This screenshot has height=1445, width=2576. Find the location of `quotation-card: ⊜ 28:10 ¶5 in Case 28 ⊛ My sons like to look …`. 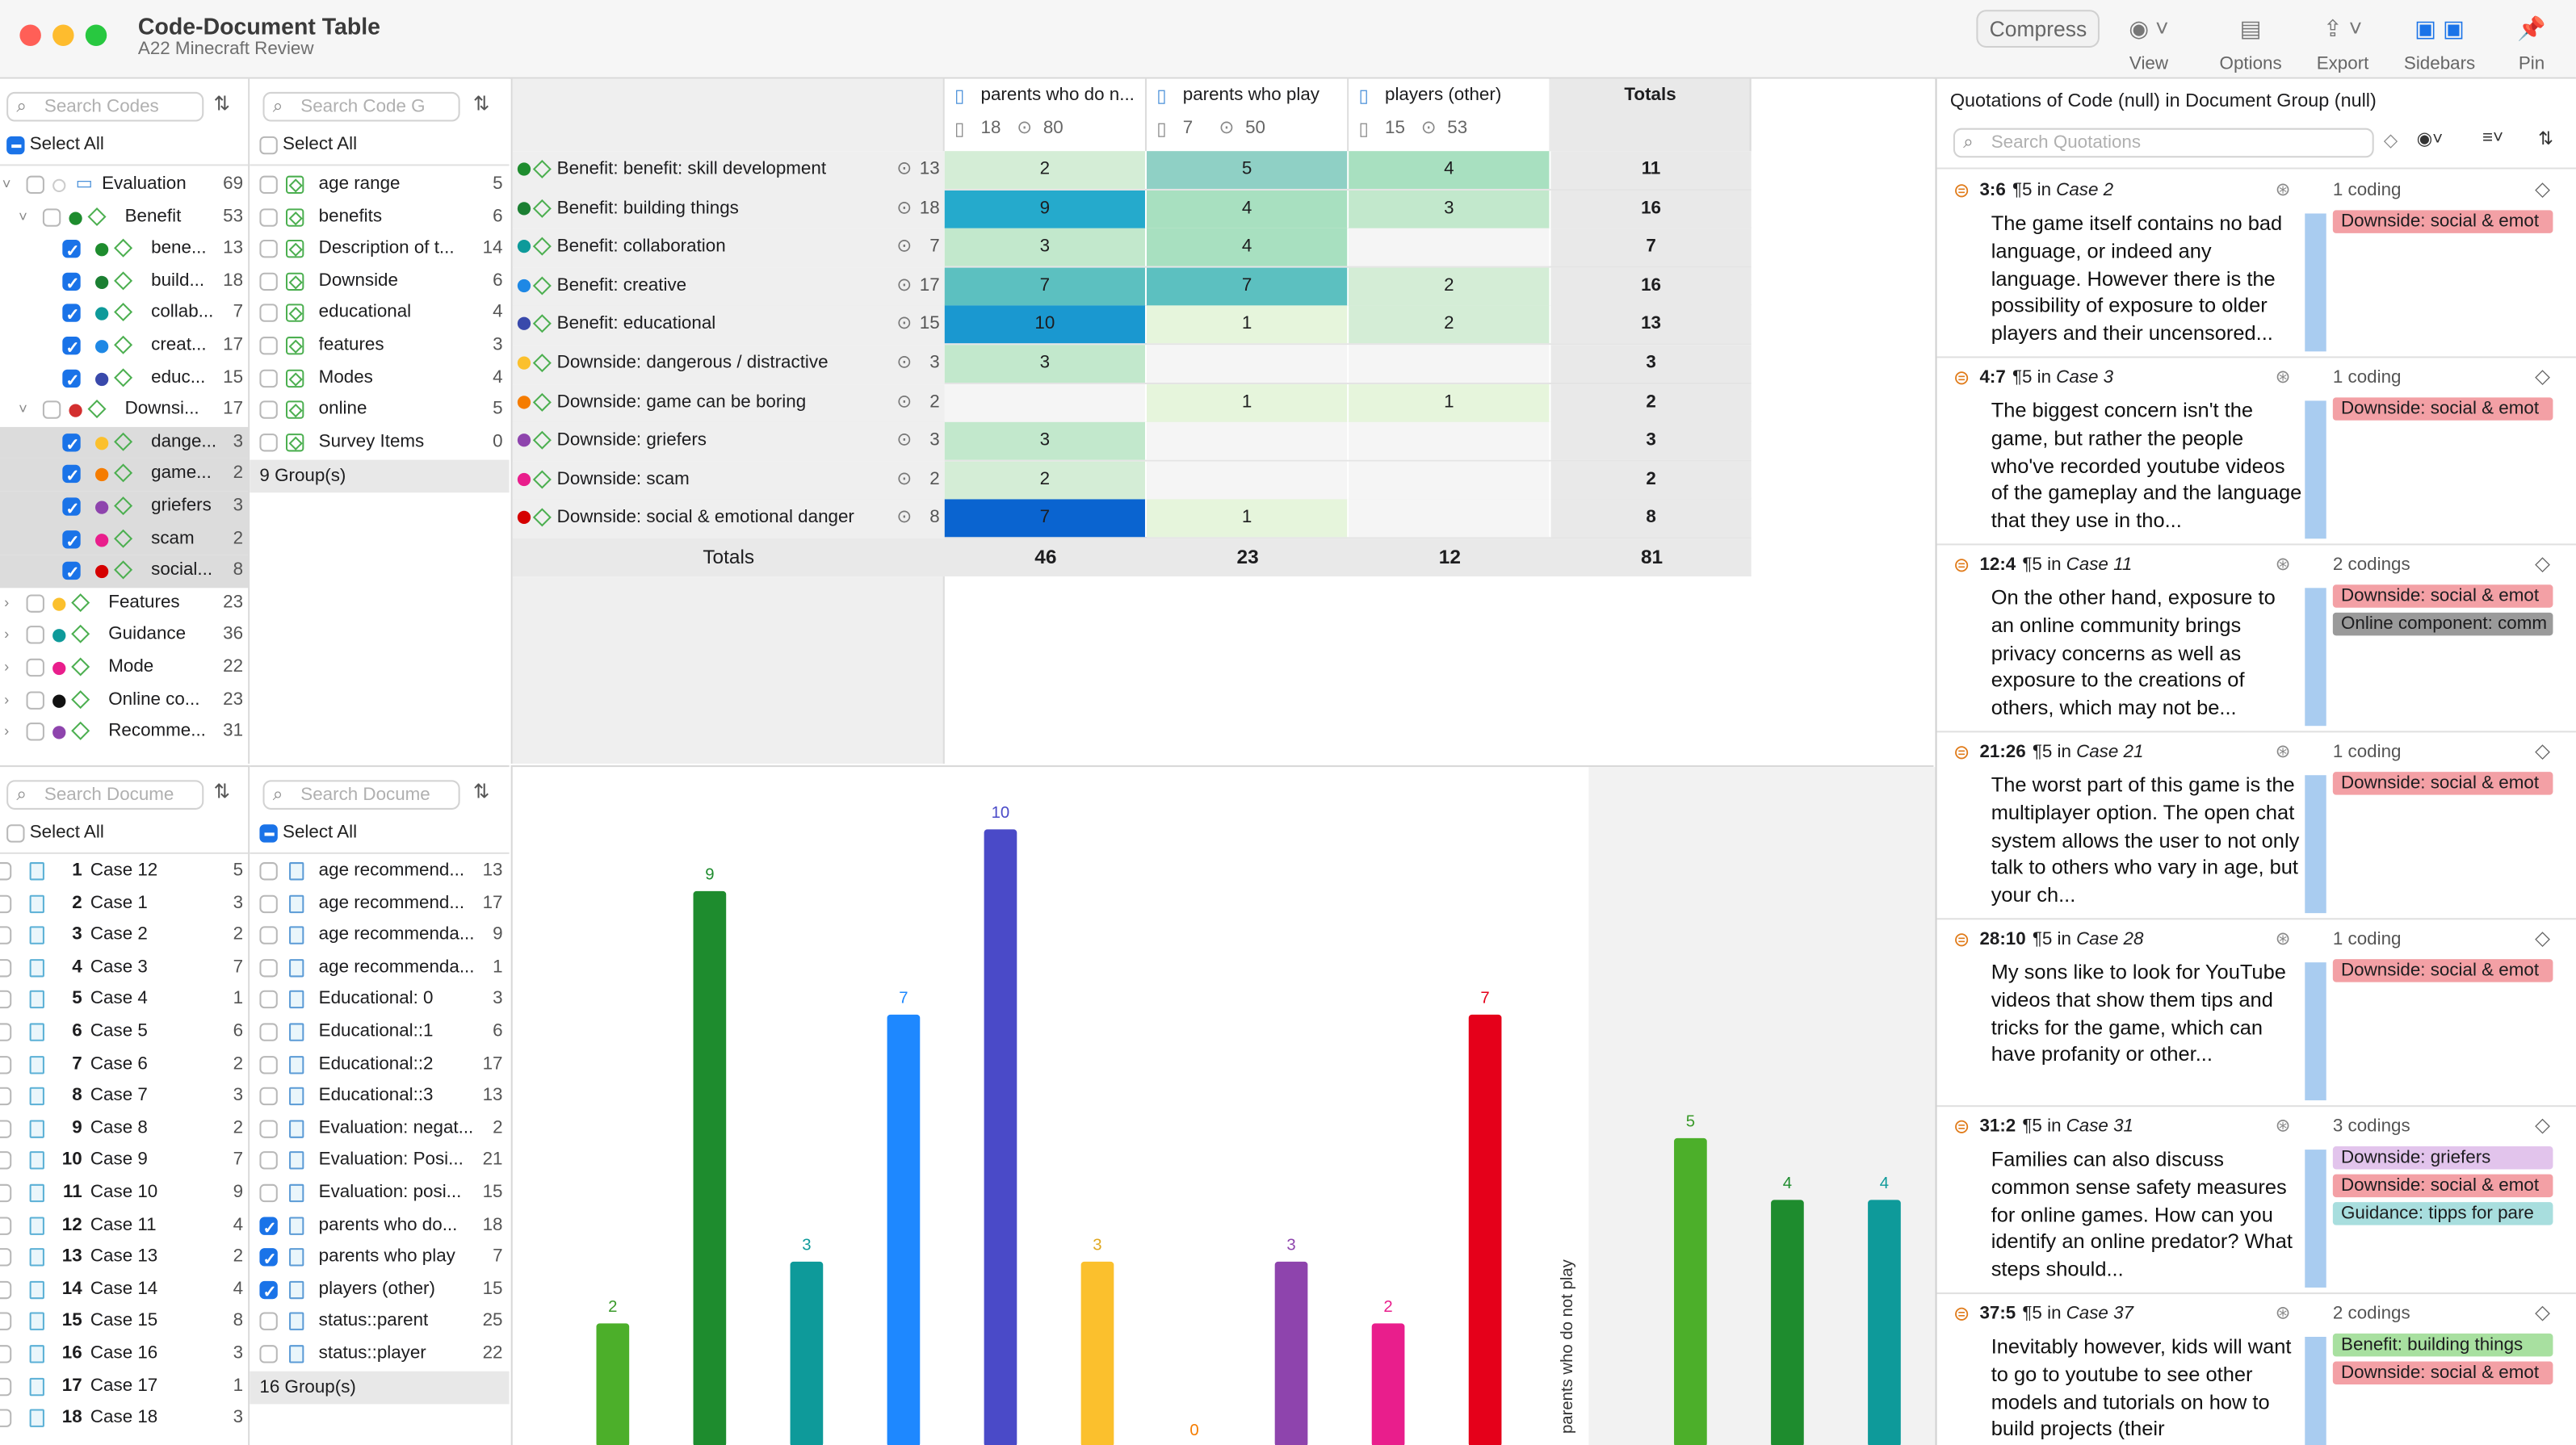

quotation-card: ⊜ 28:10 ¶5 in Case 28 ⊛ My sons like to look … is located at coordinates (2256, 1014).